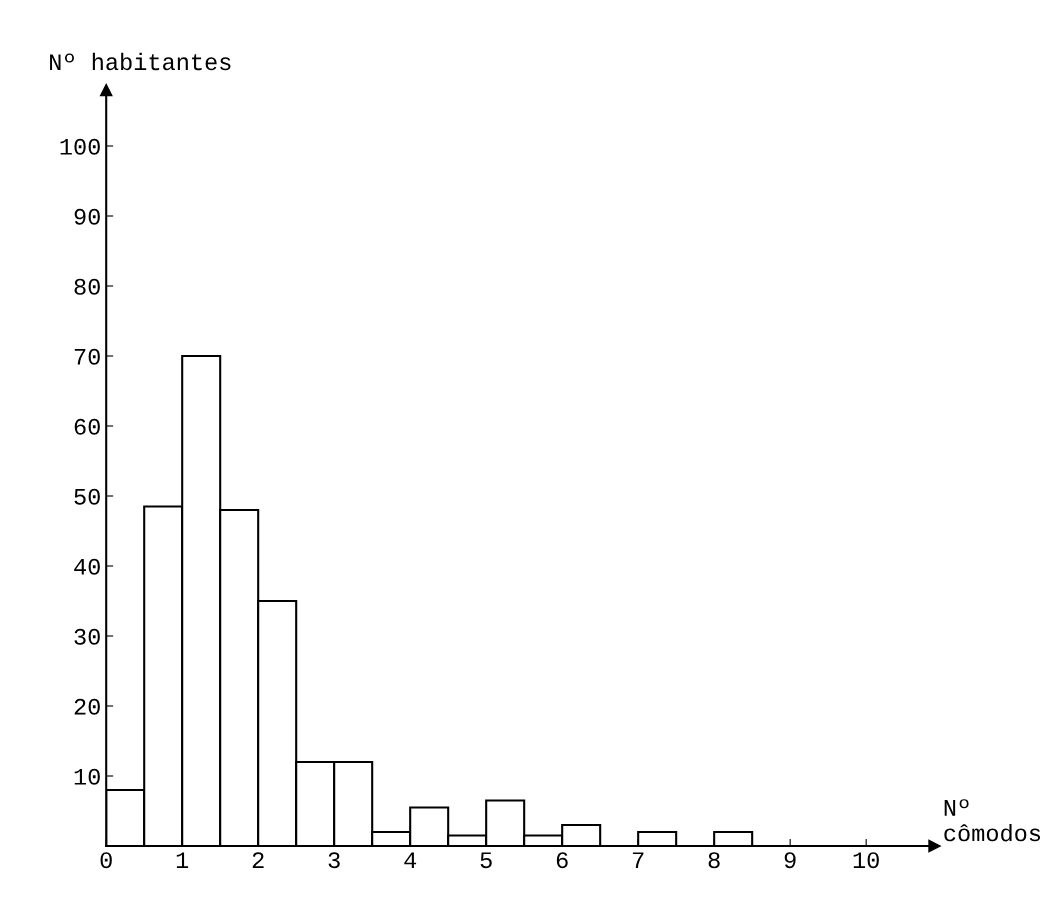 This screenshot has height=900, width=1062. What do you see at coordinates (866, 860) in the screenshot?
I see `x-tick-label: 10` at bounding box center [866, 860].